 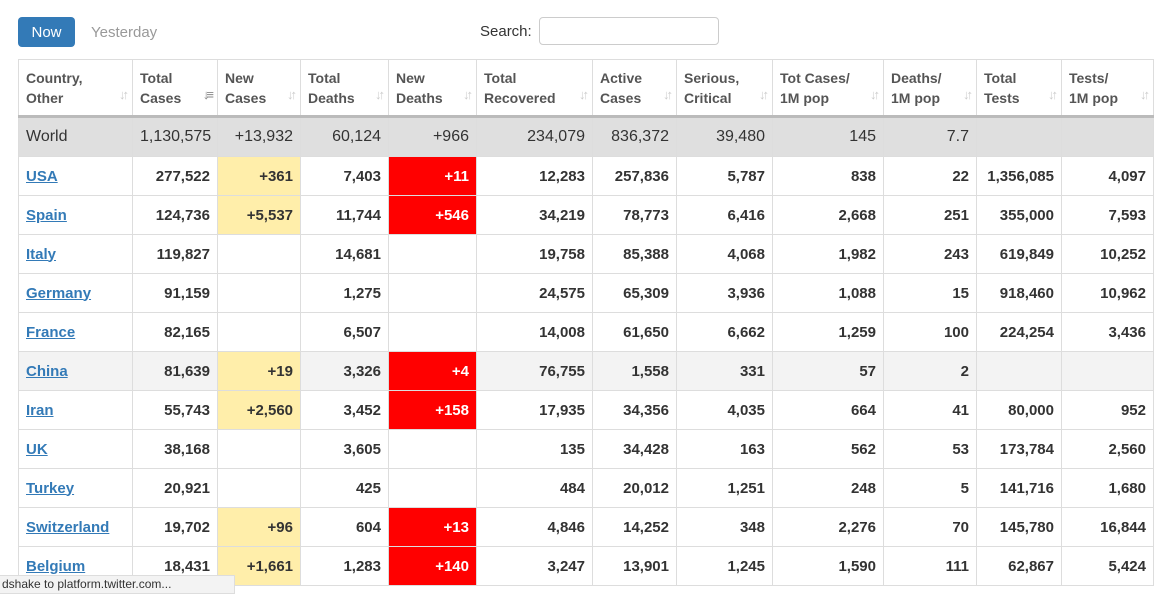 I want to click on column-header: Total Tests ↓↑, so click(x=1019, y=88).